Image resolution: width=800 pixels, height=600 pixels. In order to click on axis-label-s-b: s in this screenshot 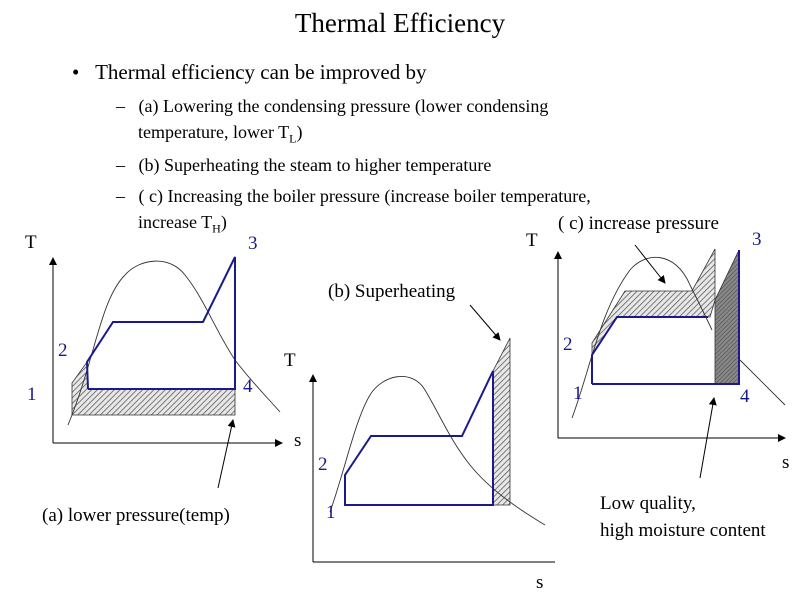, I will do `click(540, 582)`.